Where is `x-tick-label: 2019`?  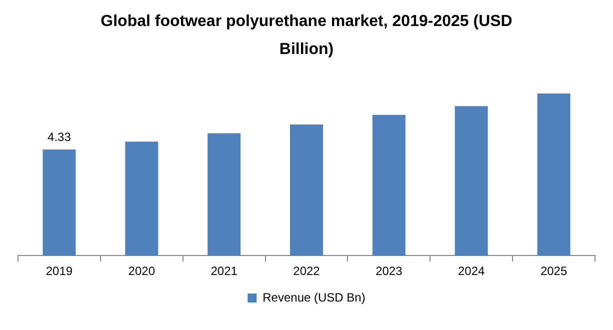 x-tick-label: 2019 is located at coordinates (59, 271).